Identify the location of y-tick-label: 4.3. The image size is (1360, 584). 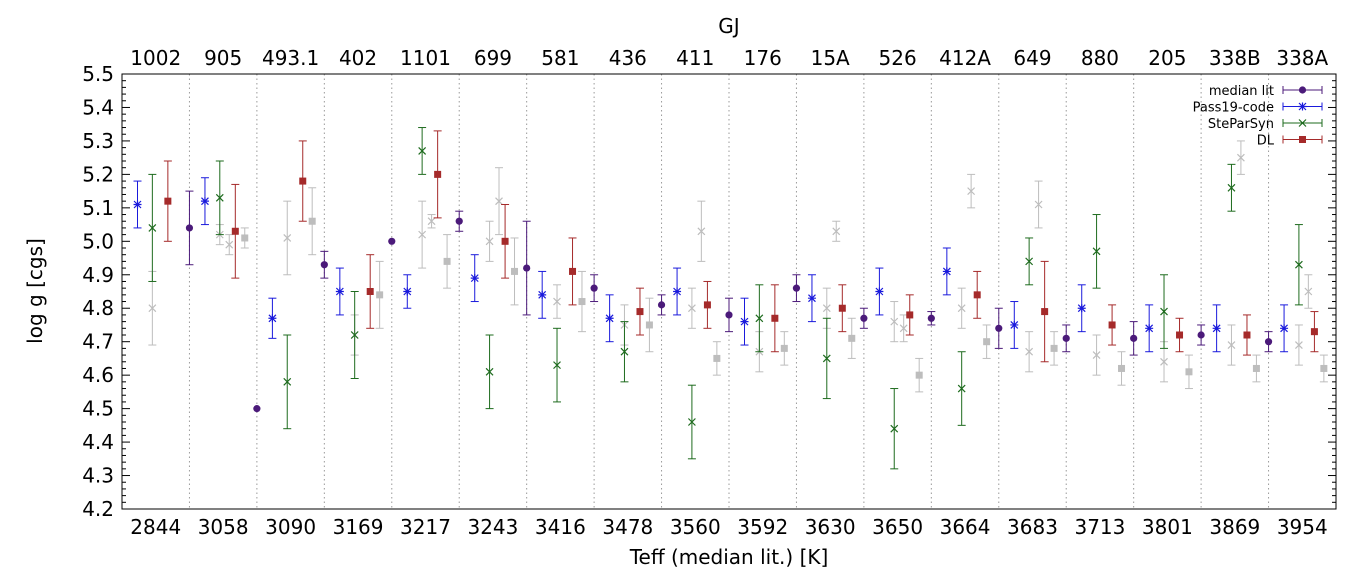
(98, 476).